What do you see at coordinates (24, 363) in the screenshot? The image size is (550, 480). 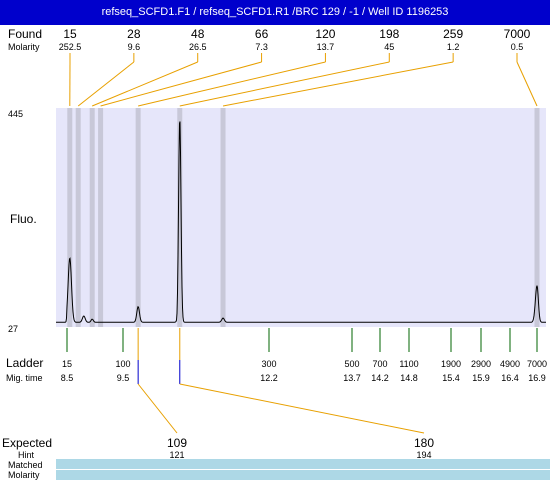 I see `ladder-label: Ladder` at bounding box center [24, 363].